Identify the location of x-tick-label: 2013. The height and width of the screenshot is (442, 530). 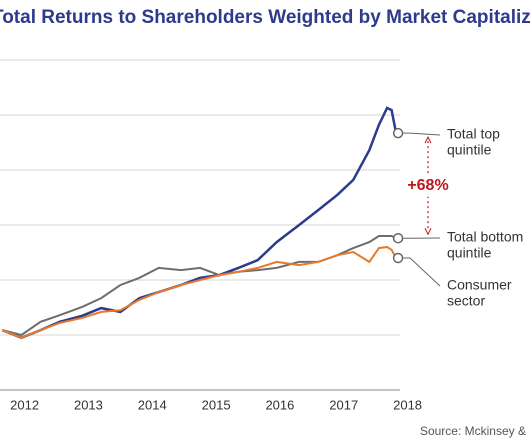
(88, 404).